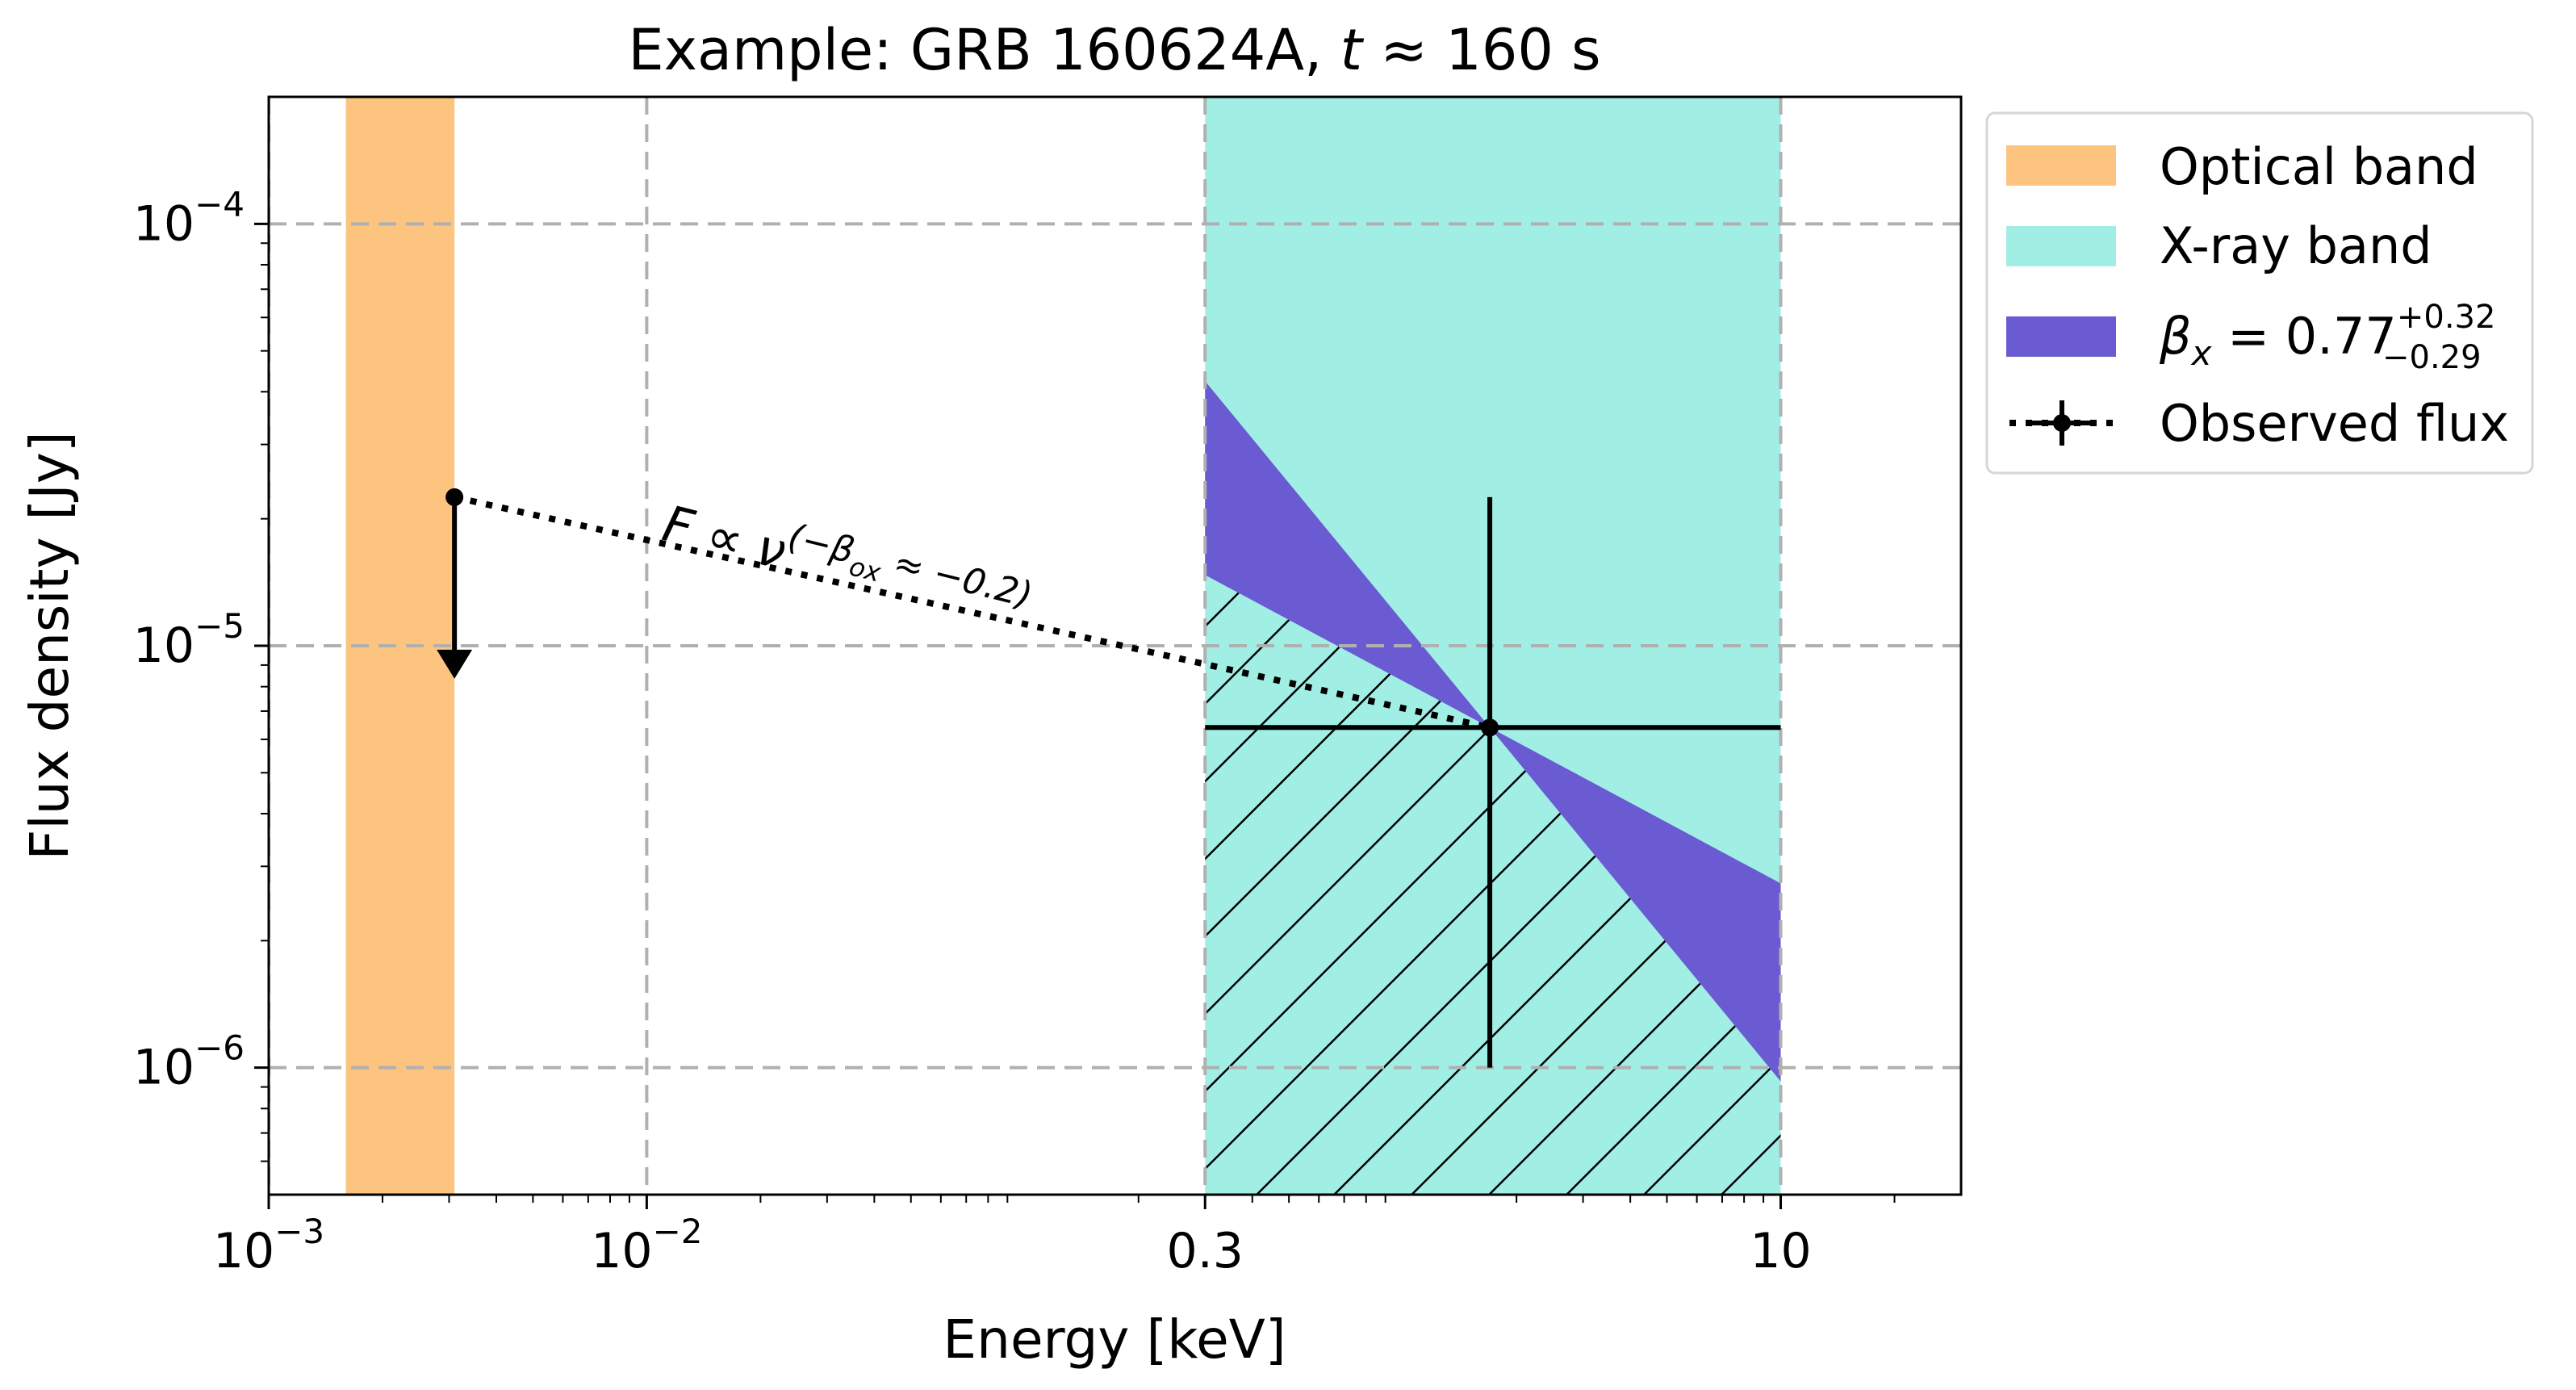  I want to click on y-tick-label: 10⁻⁵, so click(189, 640).